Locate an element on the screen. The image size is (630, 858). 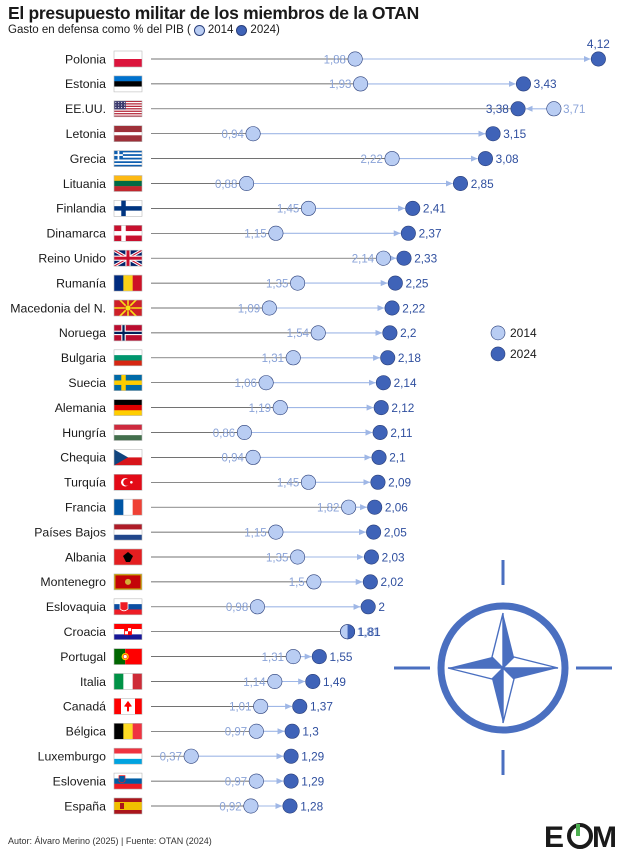
label-2024: 2,02 is located at coordinates (392, 582).